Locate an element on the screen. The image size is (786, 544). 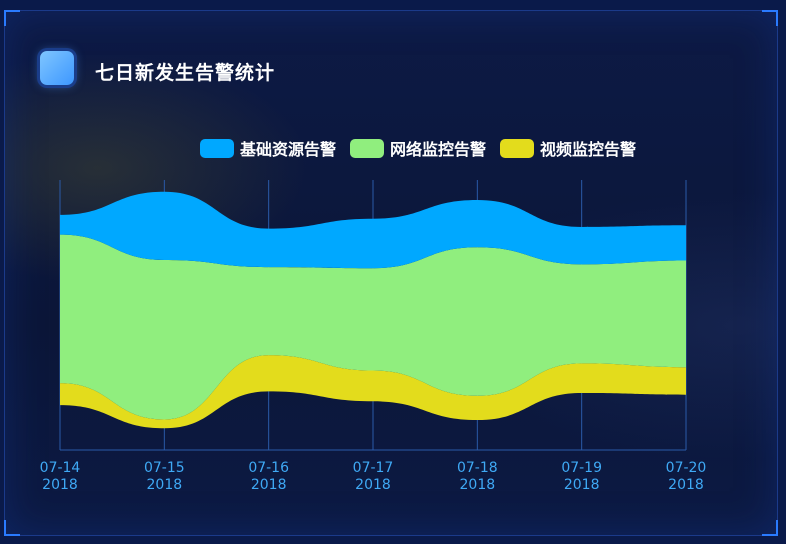
legend-label: 基础资源告警 is located at coordinates (288, 149).